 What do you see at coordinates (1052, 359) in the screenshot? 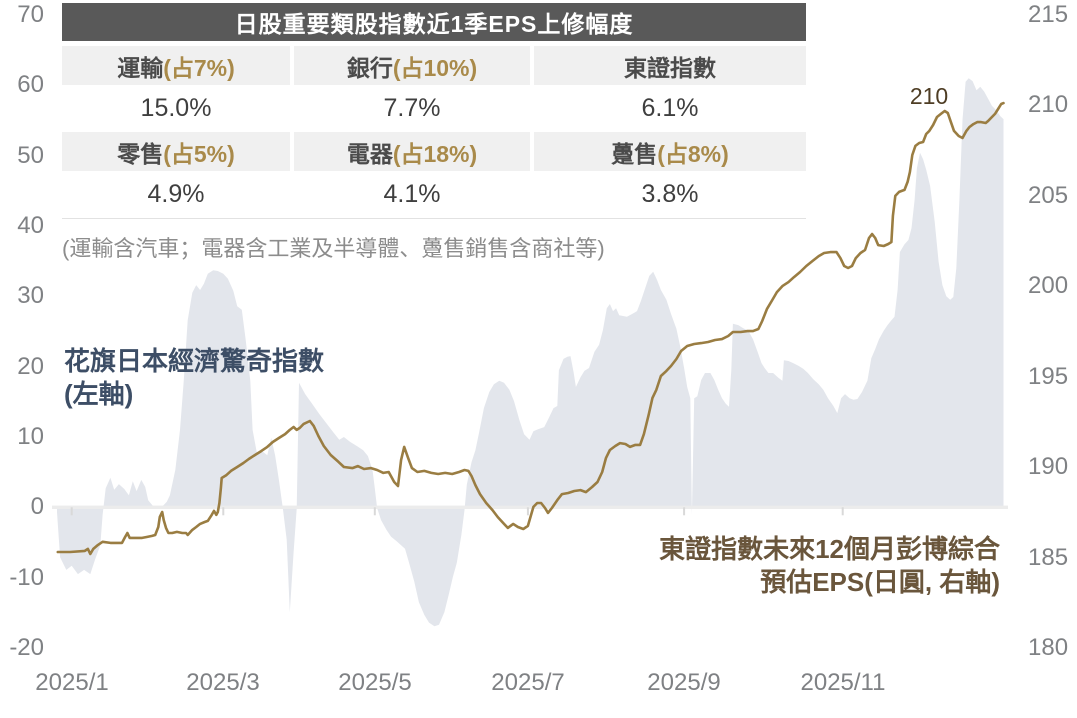
I see `y-axis-right: 215 210 205 200 195 190 185 180` at bounding box center [1052, 359].